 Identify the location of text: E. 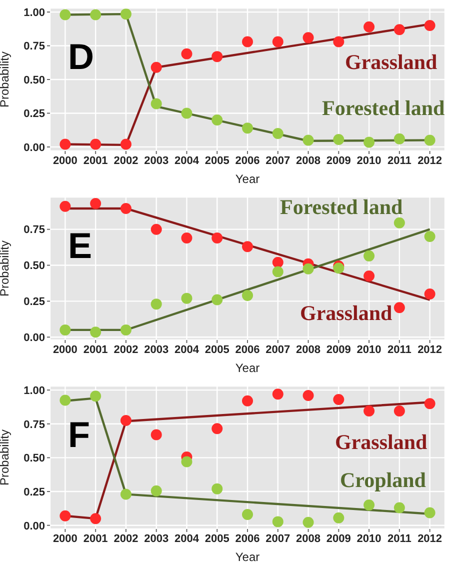
(80, 246).